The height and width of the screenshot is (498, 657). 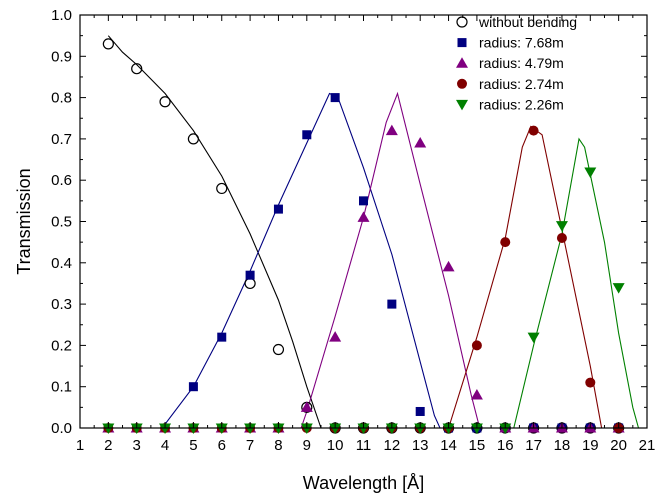 What do you see at coordinates (521, 43) in the screenshot?
I see `legend-label-1: radius: 7.68m` at bounding box center [521, 43].